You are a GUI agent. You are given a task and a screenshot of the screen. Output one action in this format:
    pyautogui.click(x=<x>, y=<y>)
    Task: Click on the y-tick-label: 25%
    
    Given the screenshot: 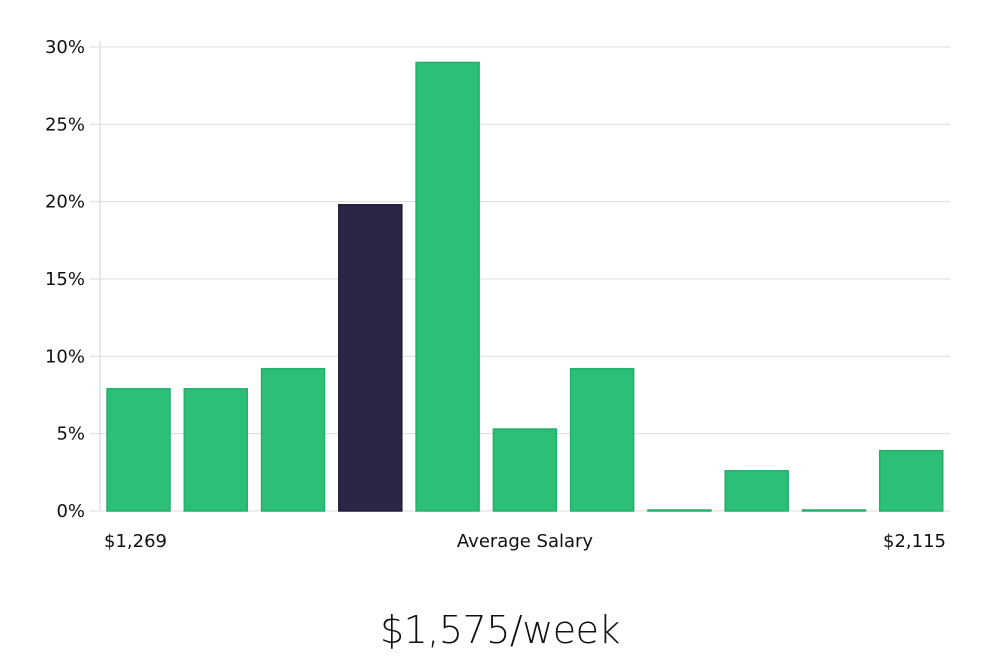 What is the action you would take?
    pyautogui.click(x=65, y=124)
    